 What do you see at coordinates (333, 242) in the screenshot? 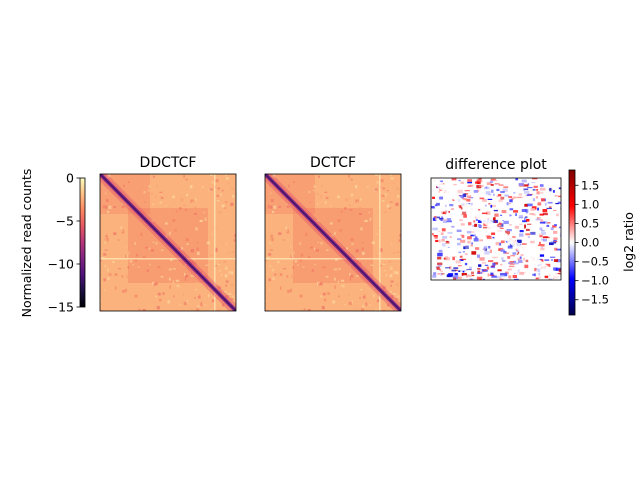
I see `heatmap-dctcf-image` at bounding box center [333, 242].